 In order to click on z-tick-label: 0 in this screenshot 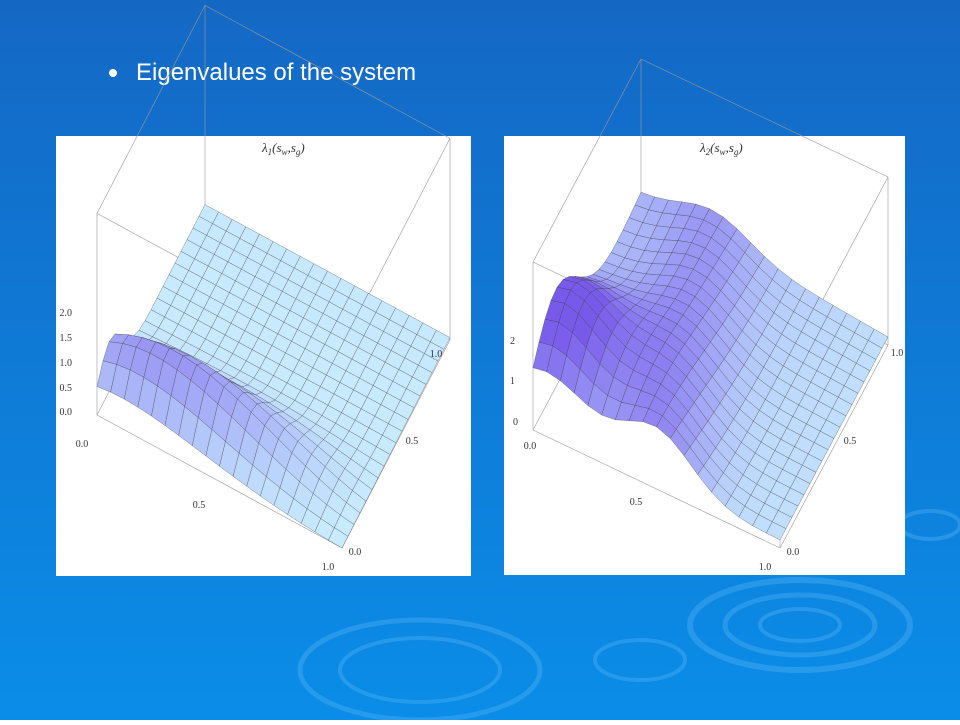, I will do `click(515, 422)`.